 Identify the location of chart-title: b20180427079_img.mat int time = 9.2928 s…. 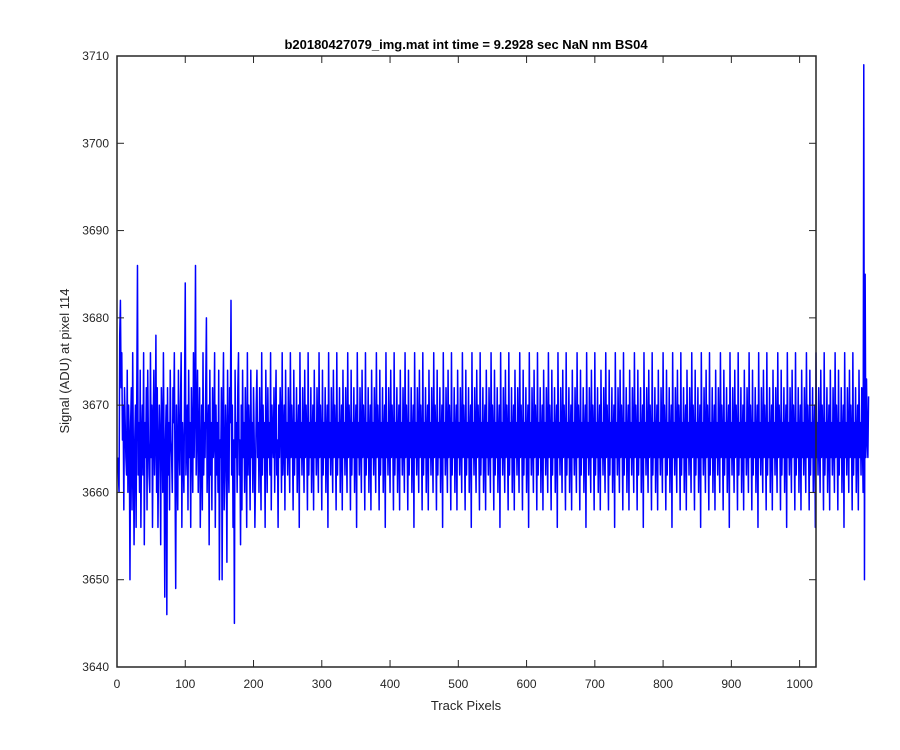
(466, 44).